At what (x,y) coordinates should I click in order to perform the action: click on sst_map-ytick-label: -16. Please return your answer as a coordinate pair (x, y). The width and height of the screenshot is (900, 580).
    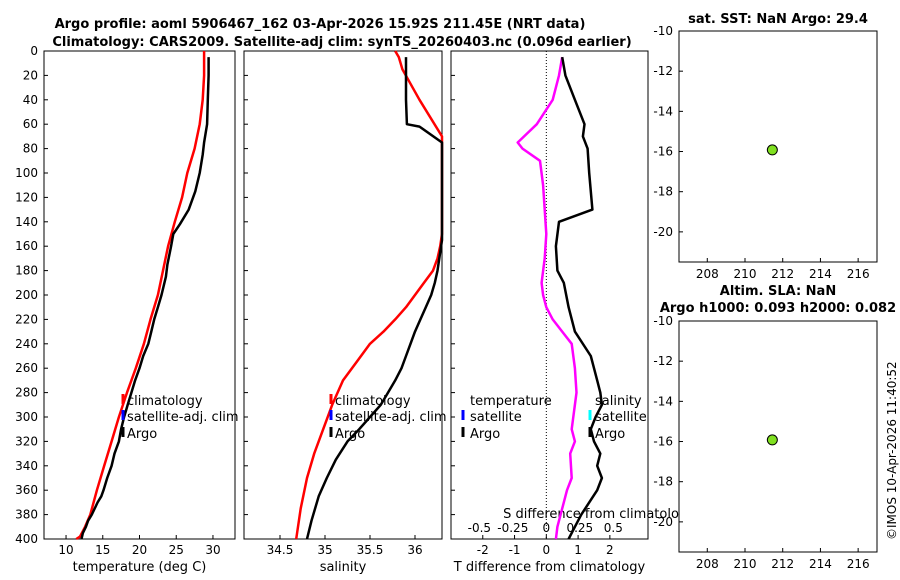
    Looking at the image, I should click on (663, 152).